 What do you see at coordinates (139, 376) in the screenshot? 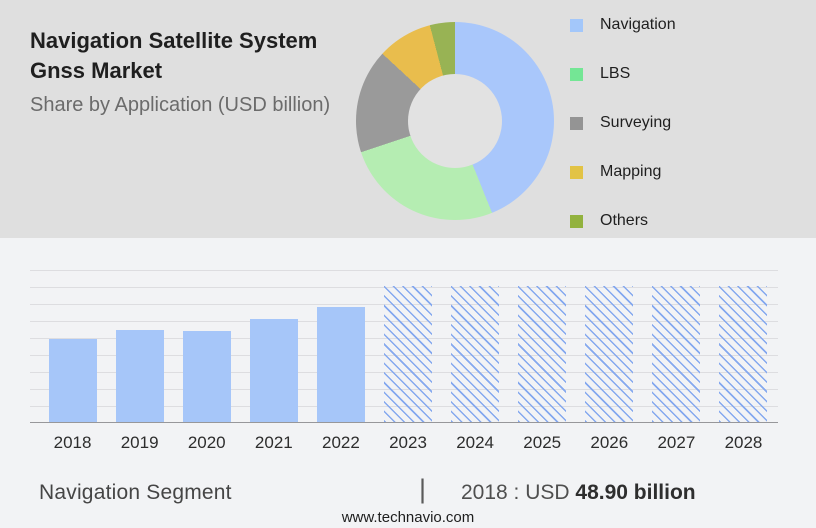
I see `bar-2019` at bounding box center [139, 376].